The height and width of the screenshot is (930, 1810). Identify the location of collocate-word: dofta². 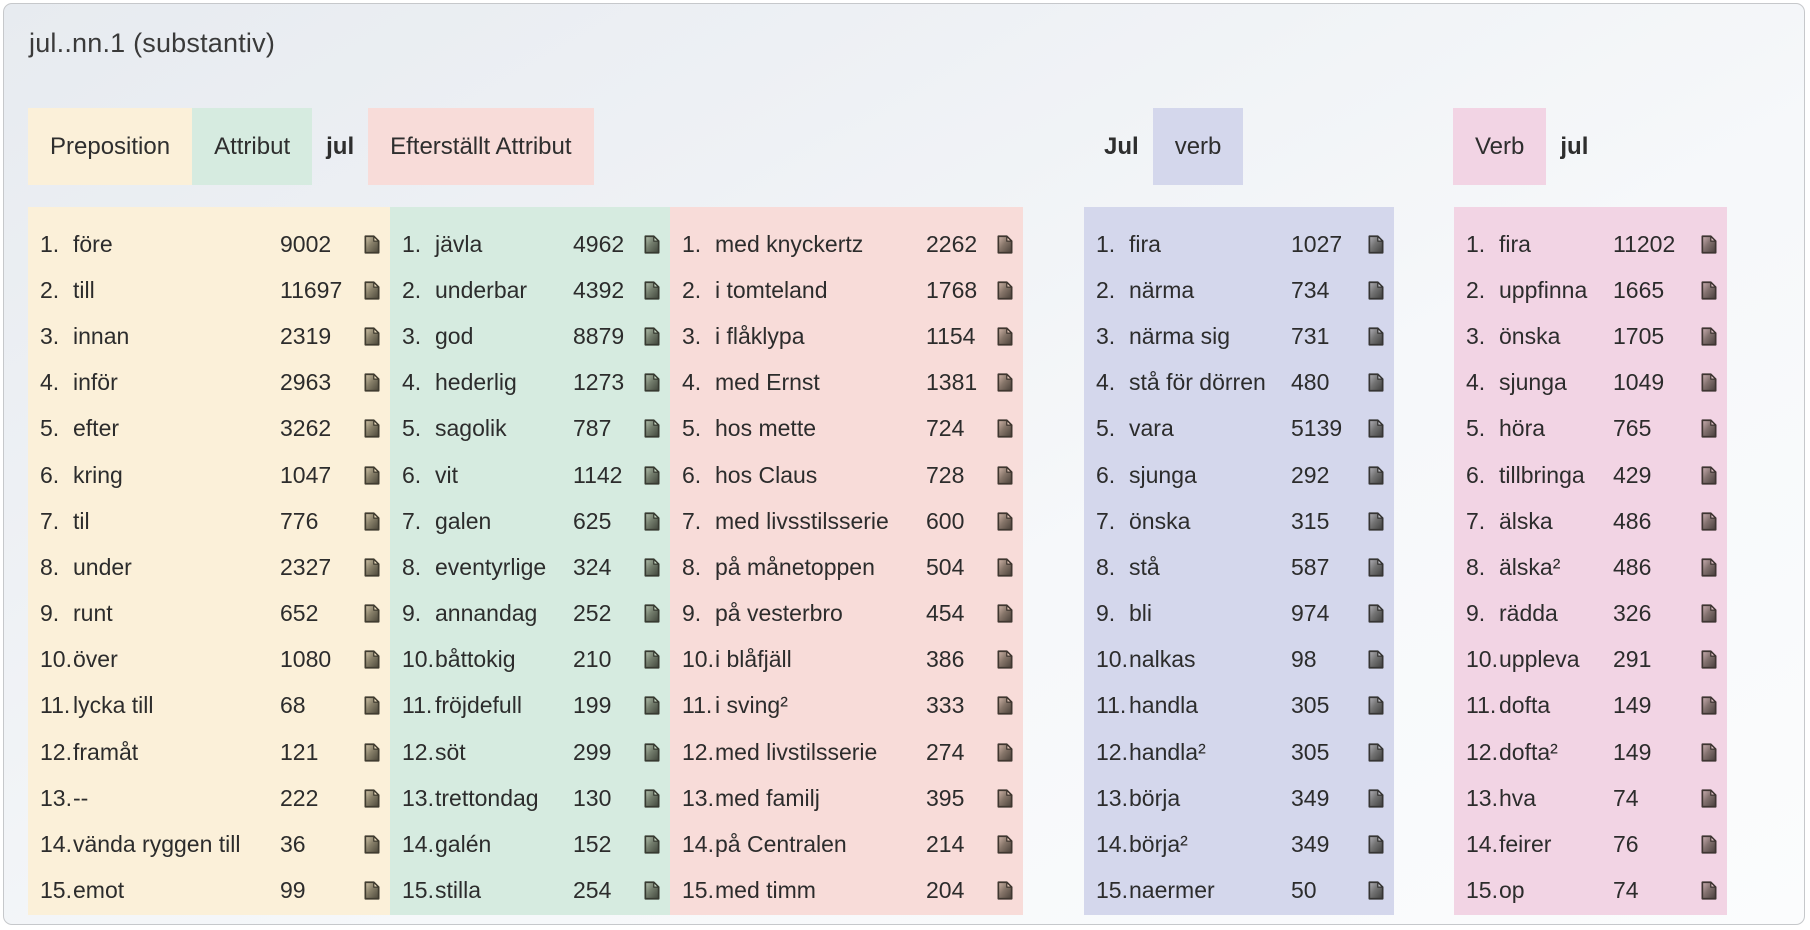
(1528, 751).